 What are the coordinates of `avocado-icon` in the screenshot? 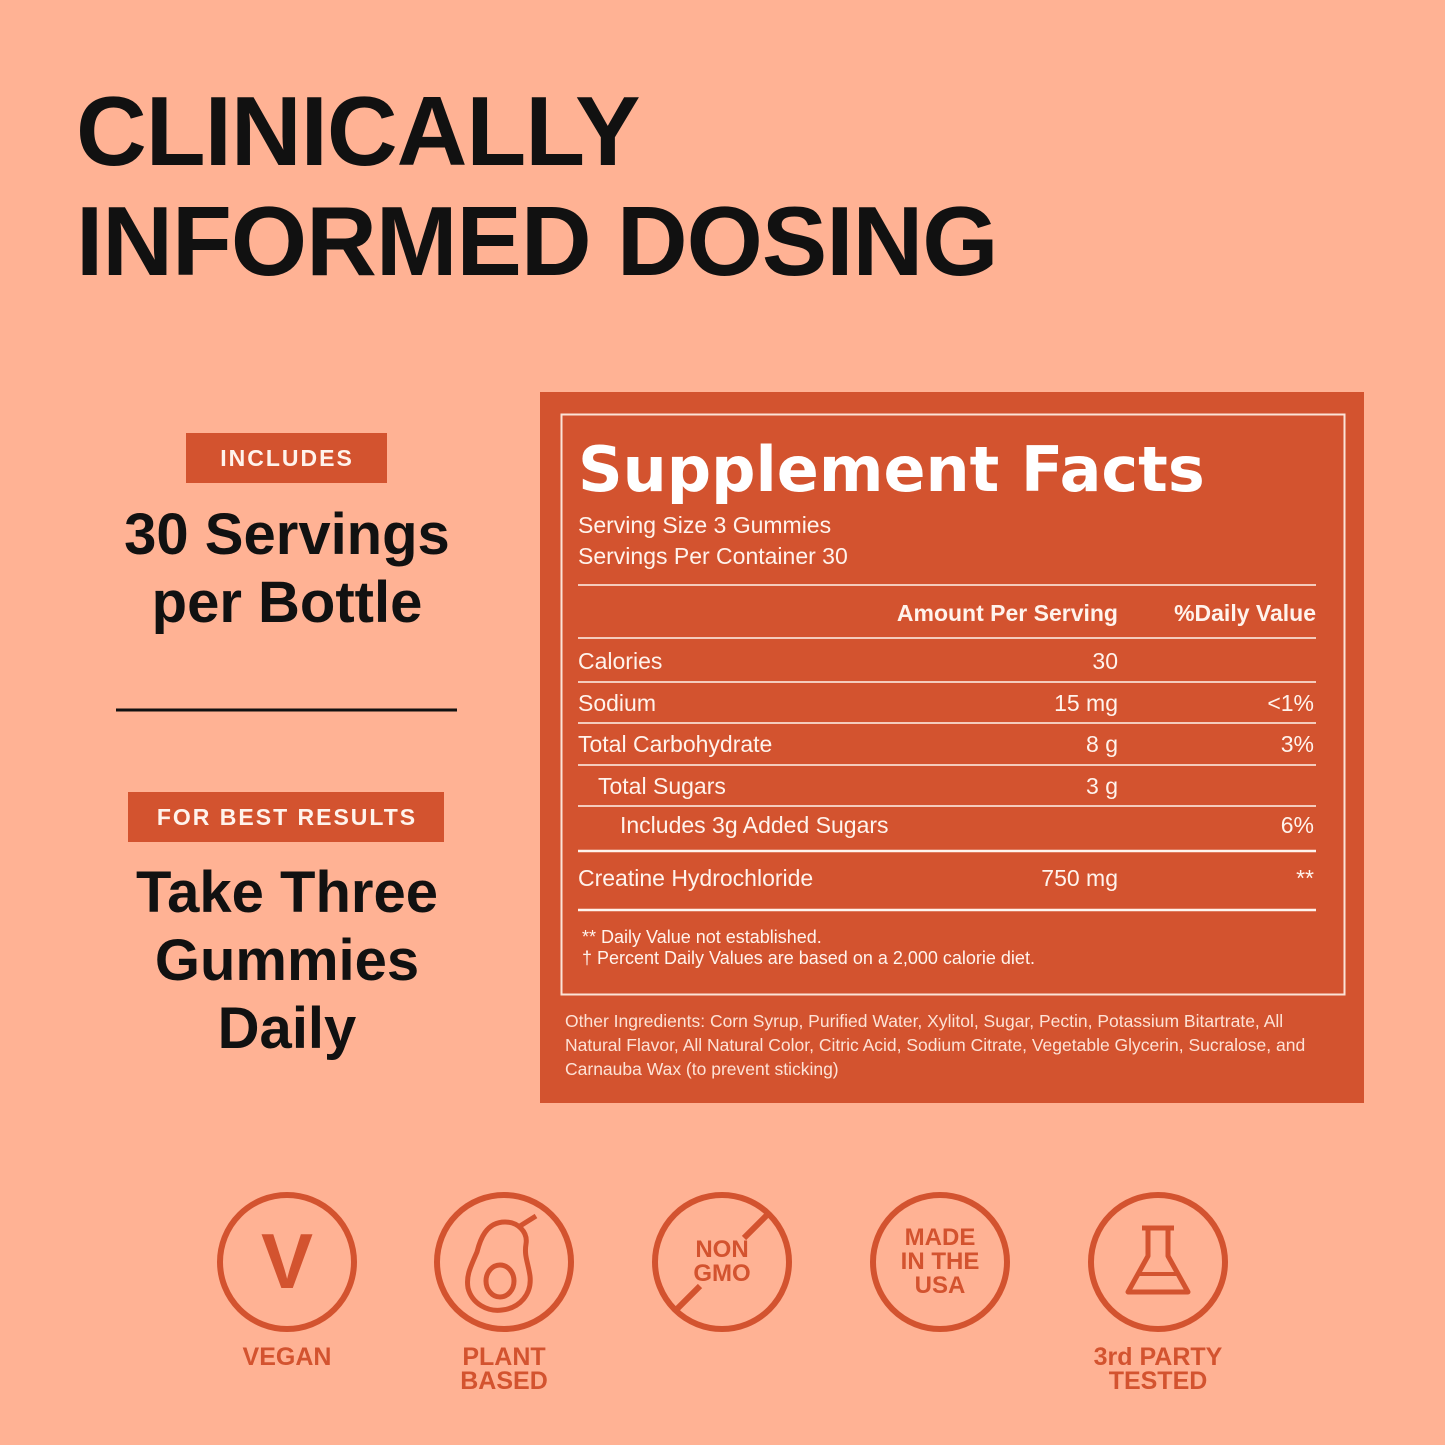 It's located at (499, 1266).